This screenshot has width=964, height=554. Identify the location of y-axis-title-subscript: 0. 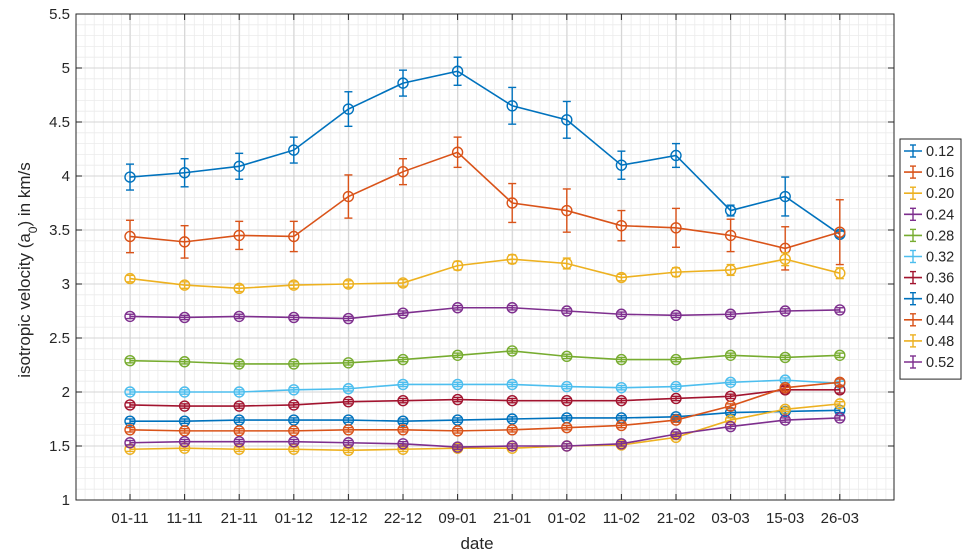
(33, 229).